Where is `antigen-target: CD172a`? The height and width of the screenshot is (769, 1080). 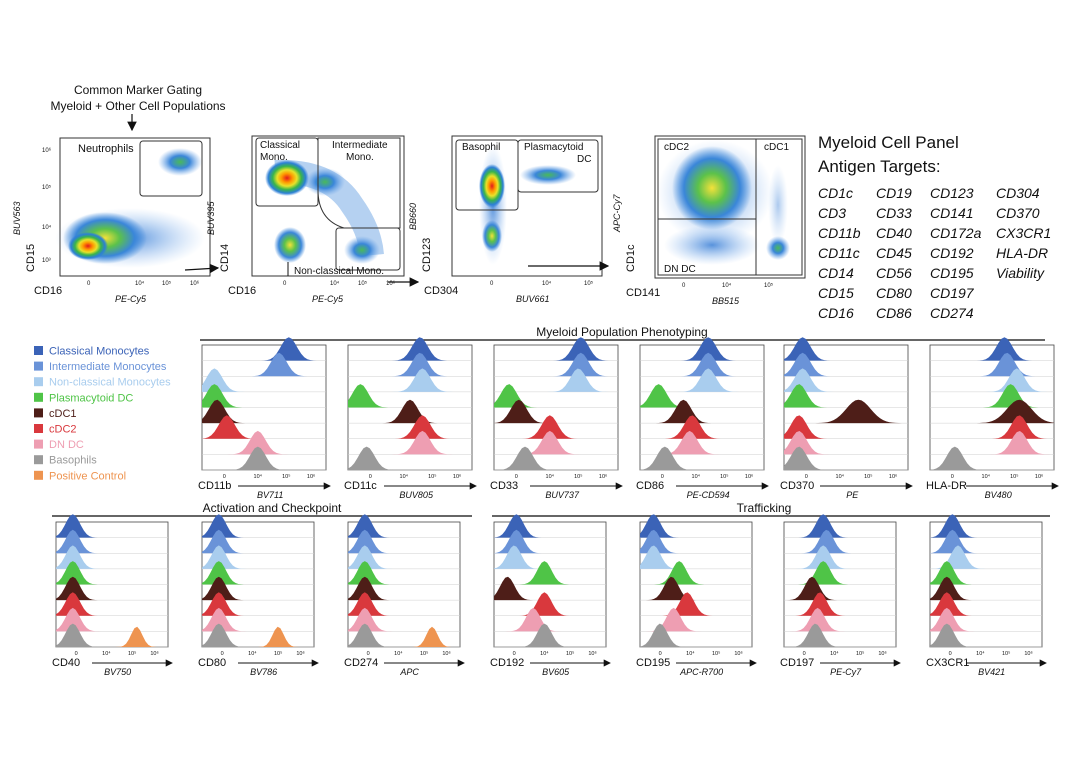
antigen-target: CD172a is located at coordinates (956, 233).